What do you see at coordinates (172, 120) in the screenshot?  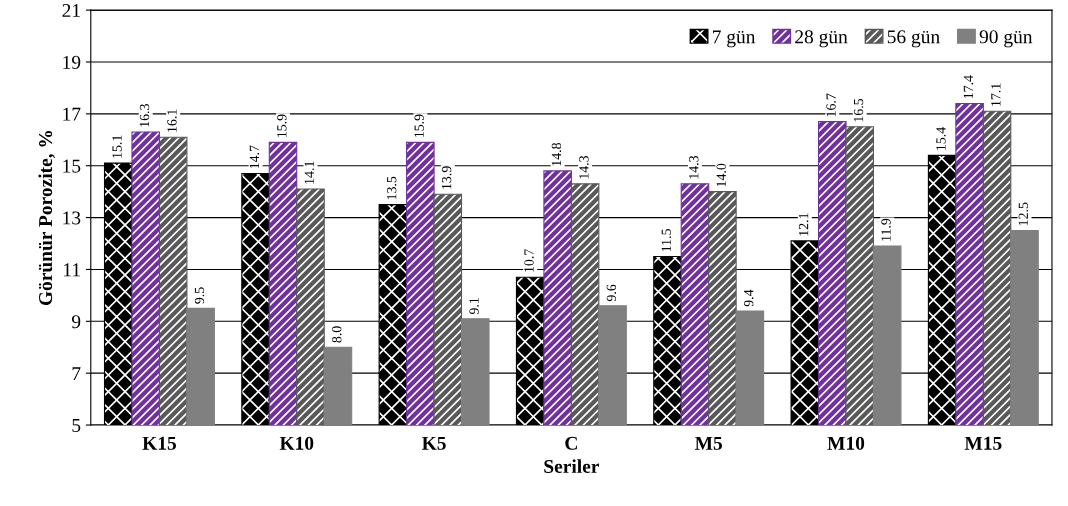 I see `data-label: 16.1` at bounding box center [172, 120].